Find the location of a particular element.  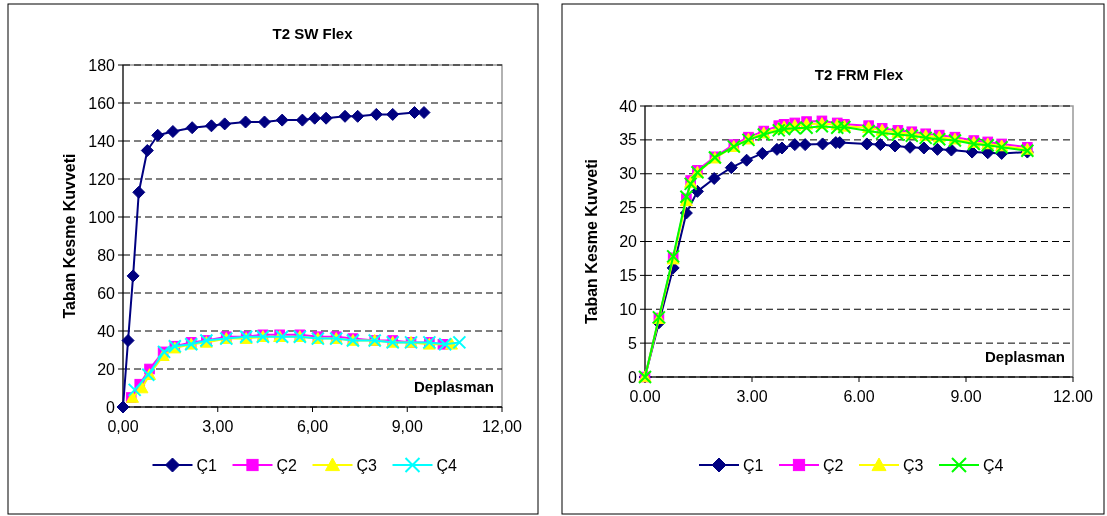

y-tick-label: 80 is located at coordinates (106, 255).